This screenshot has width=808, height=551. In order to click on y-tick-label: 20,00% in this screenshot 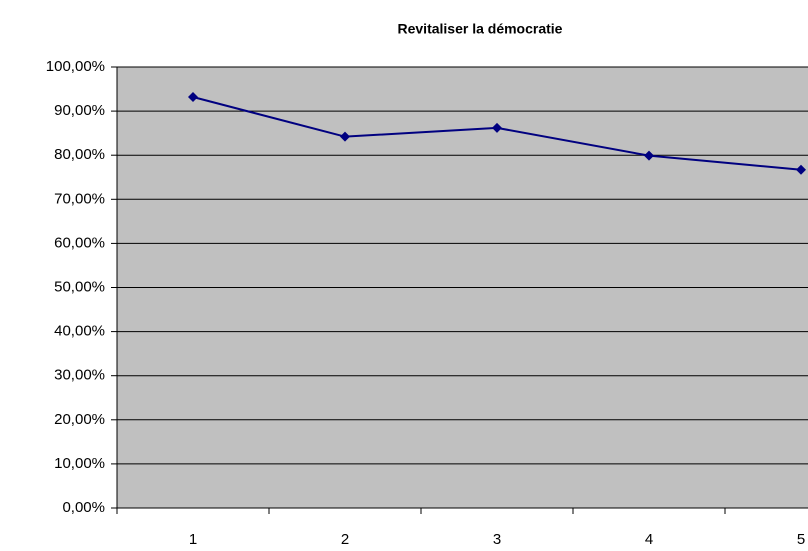, I will do `click(79, 419)`.